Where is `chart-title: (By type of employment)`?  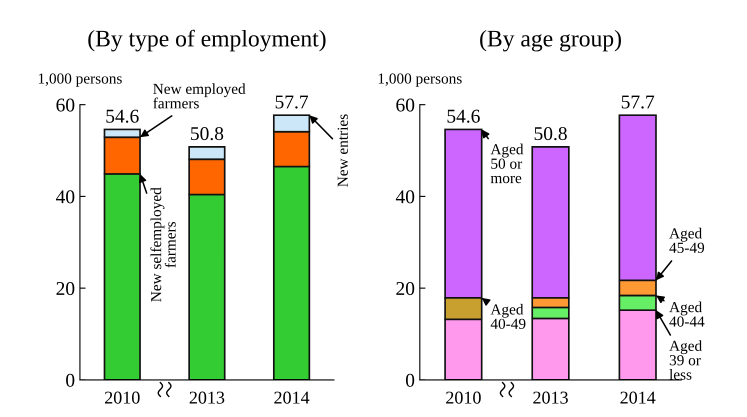
chart-title: (By type of employment) is located at coordinates (207, 41).